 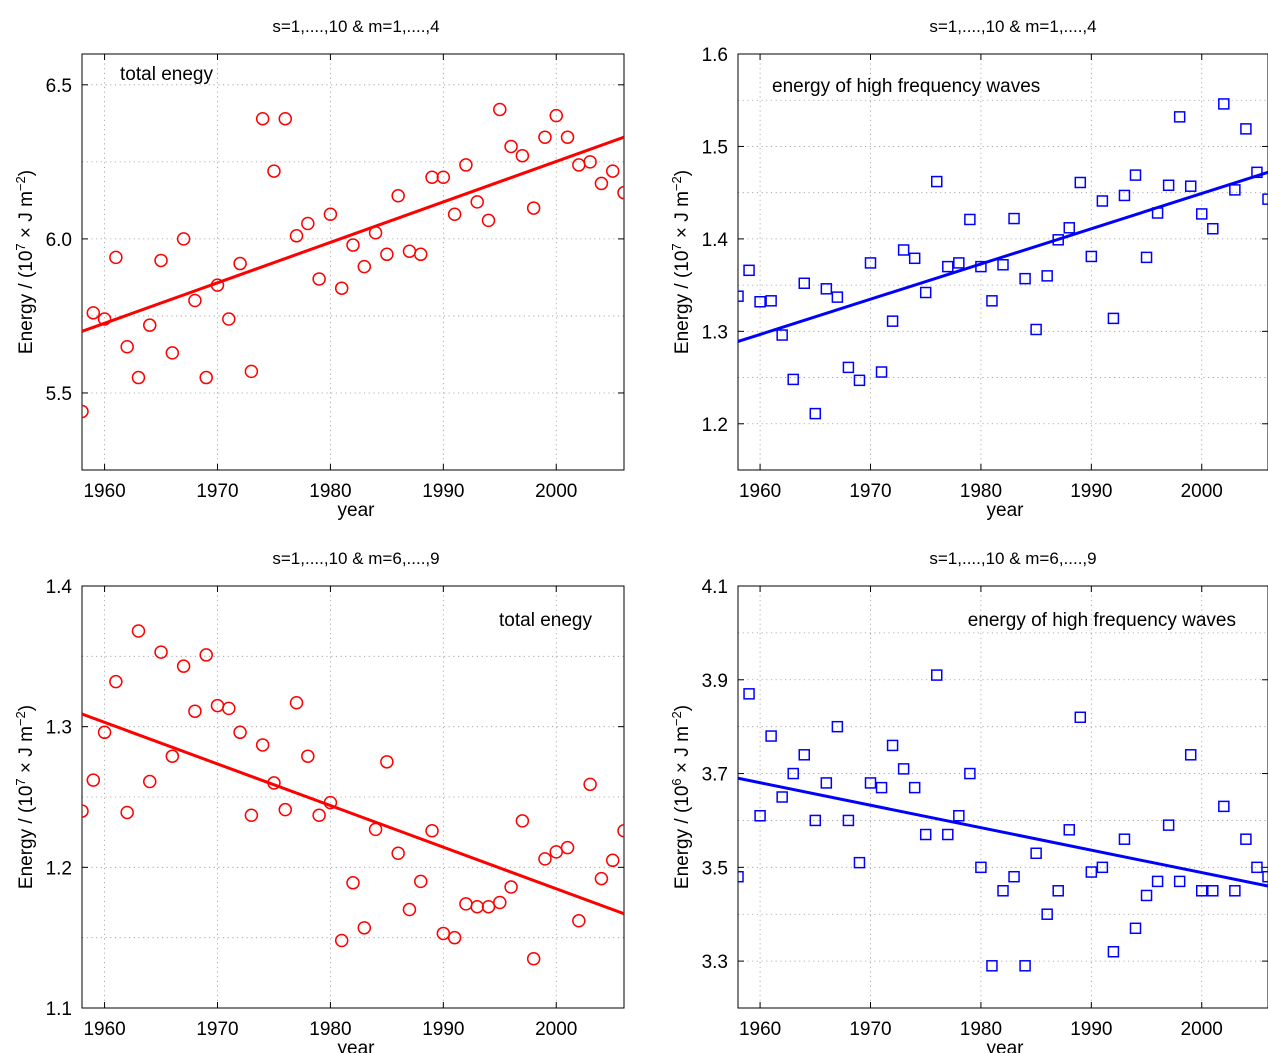 I want to click on trend-line, so click(x=353, y=234).